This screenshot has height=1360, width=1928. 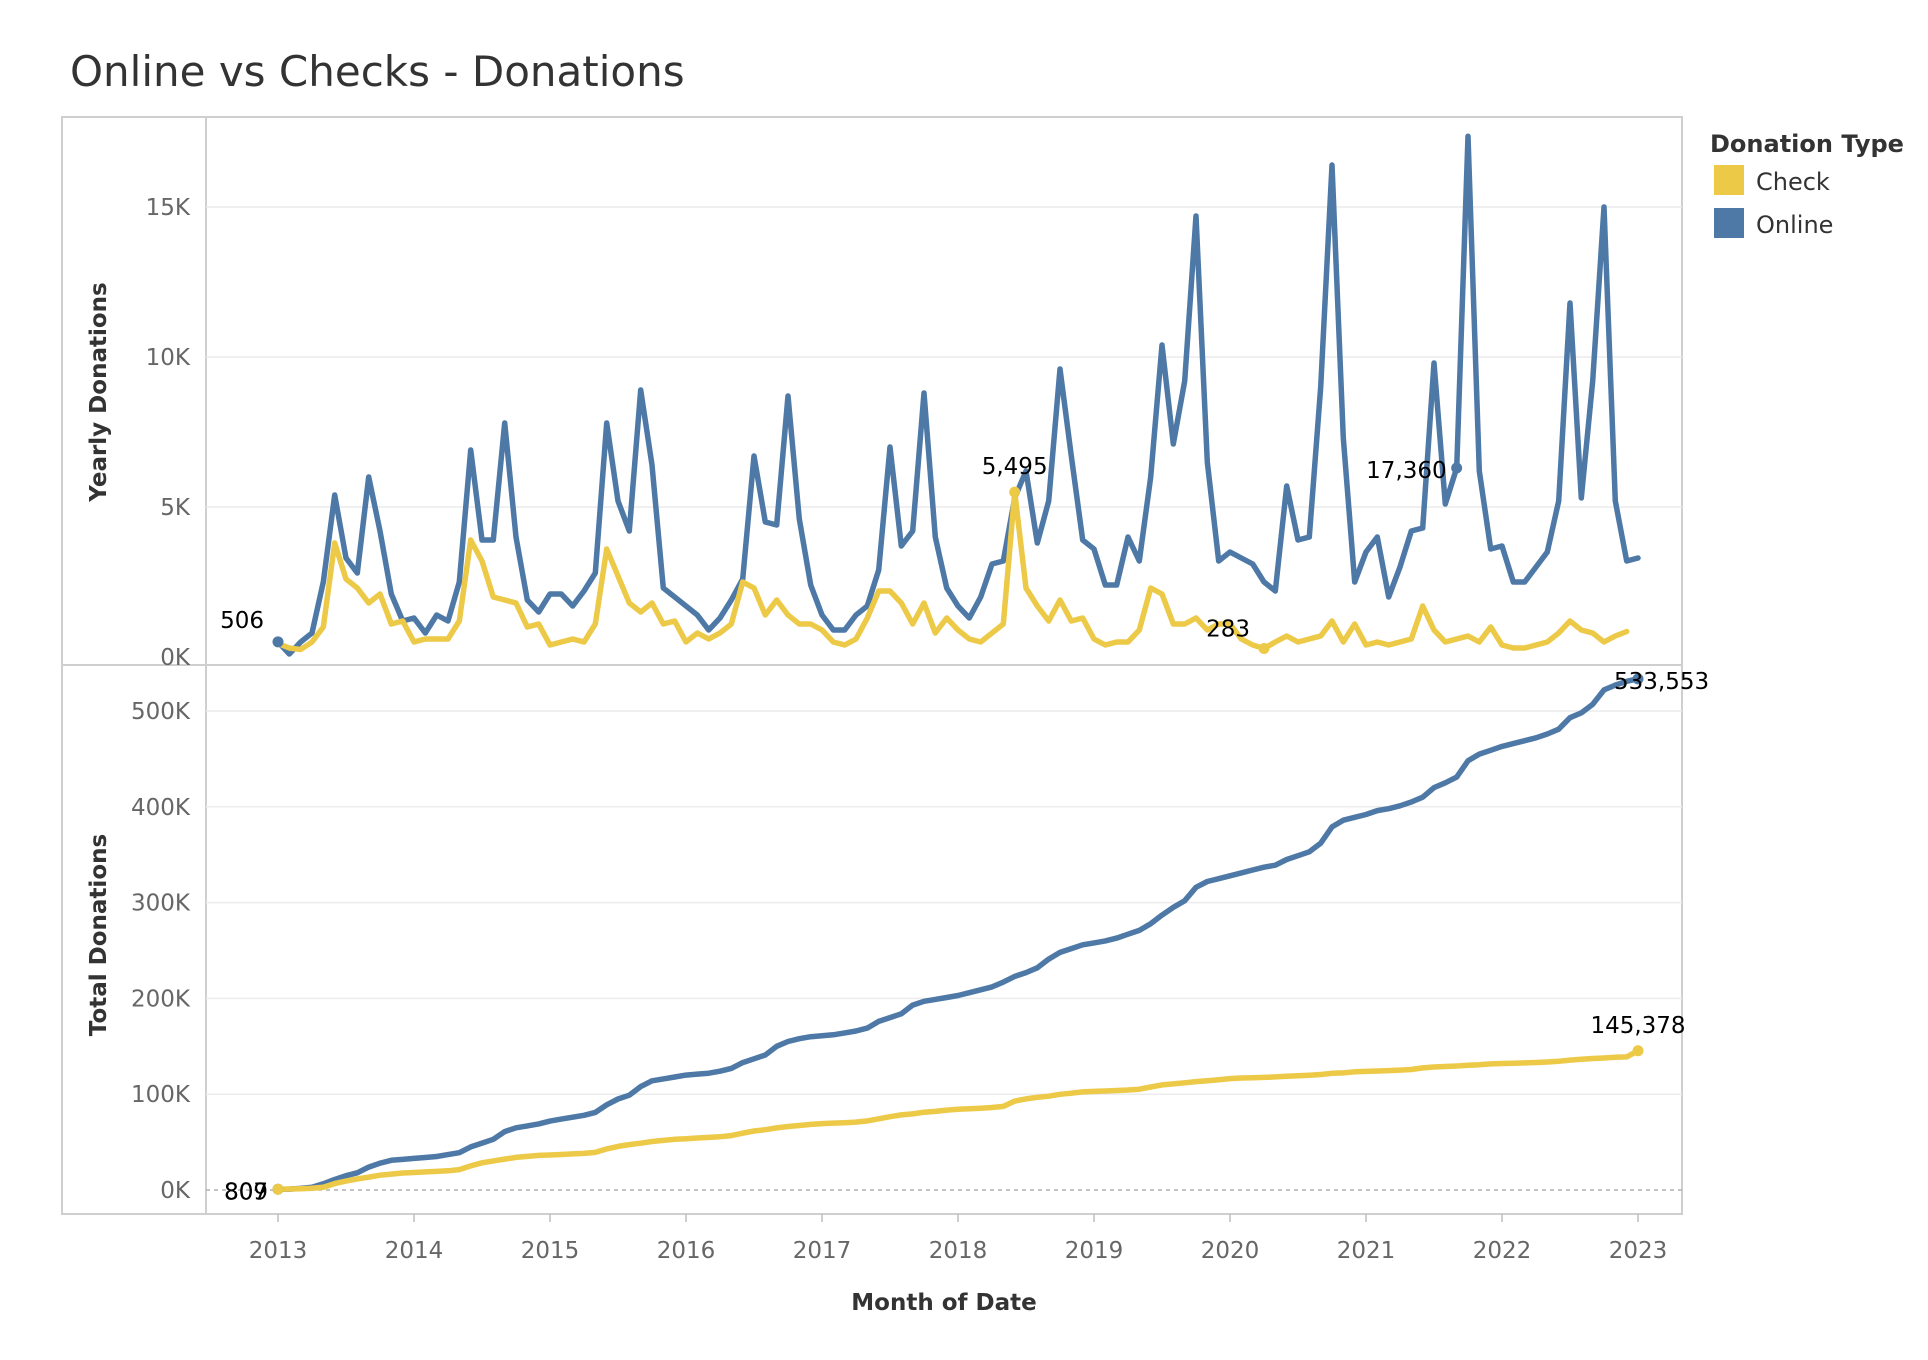 I want to click on line-top-check, so click(x=952, y=571).